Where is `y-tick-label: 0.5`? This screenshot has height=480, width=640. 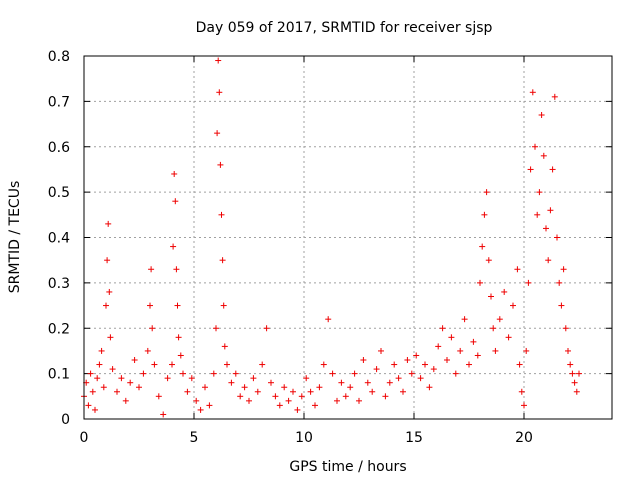
y-tick-label: 0.5 is located at coordinates (59, 193).